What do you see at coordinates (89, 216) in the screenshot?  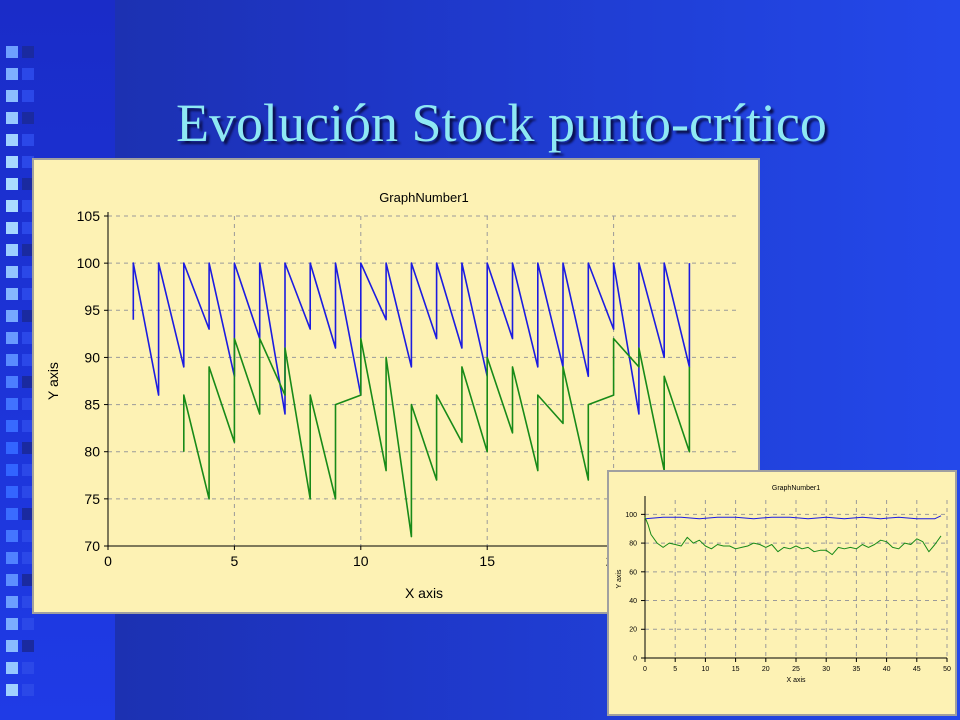 I see `y-tick-label: 105` at bounding box center [89, 216].